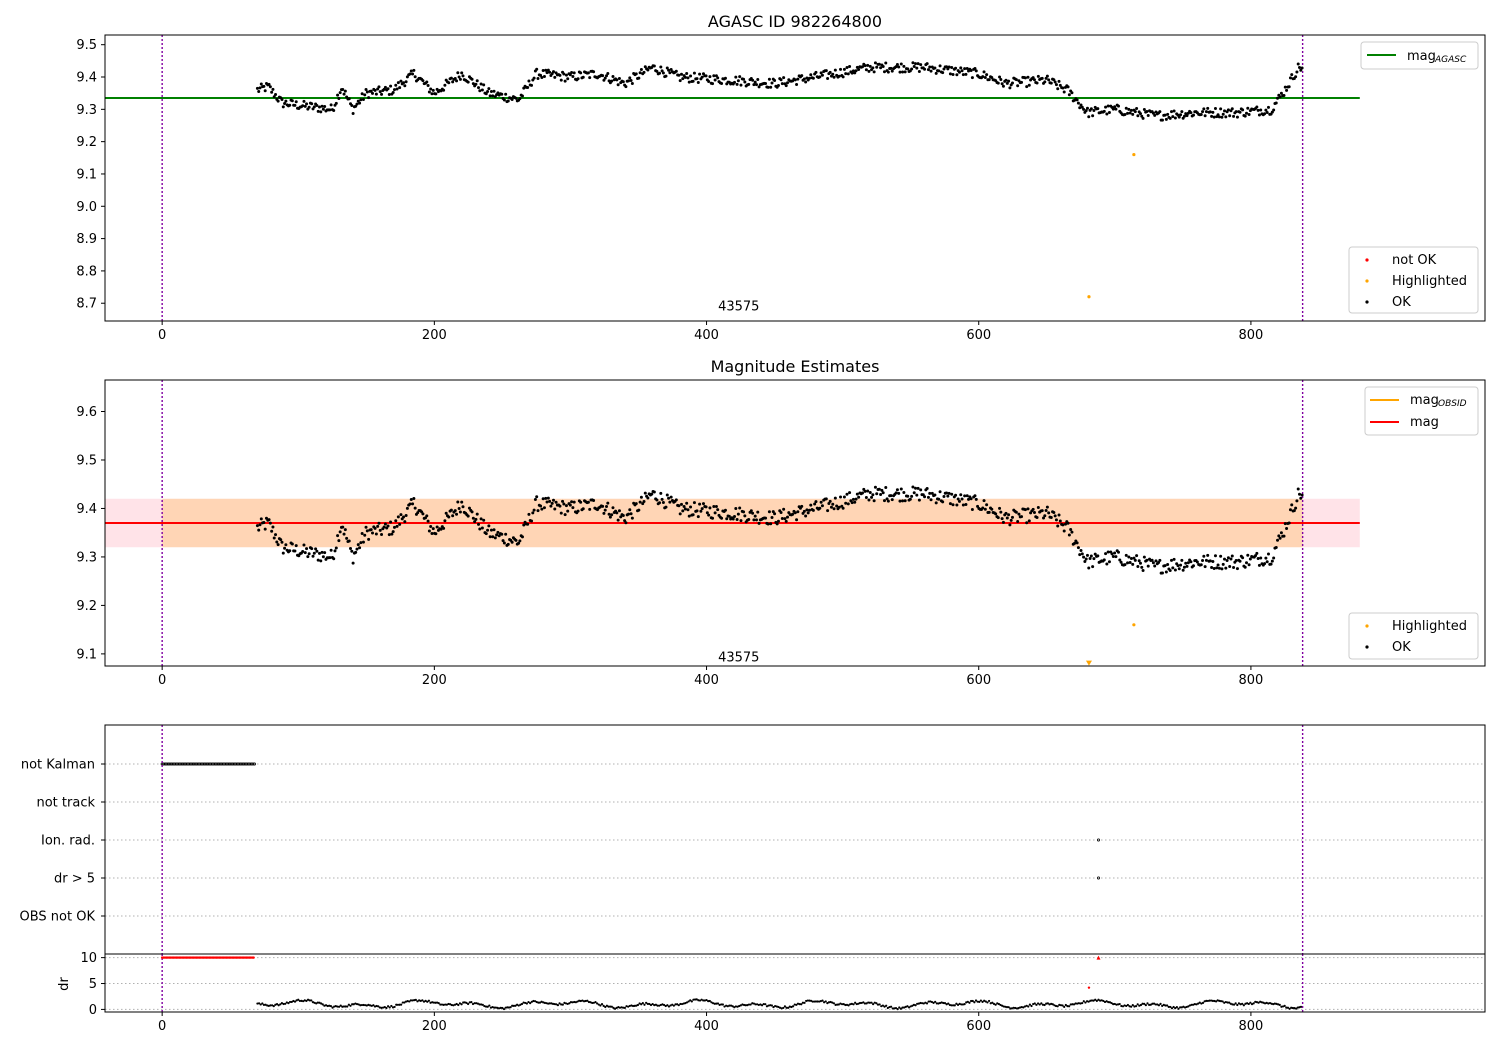 This screenshot has width=1500, height=1050. I want to click on x-tick-label: 800, so click(1251, 1026).